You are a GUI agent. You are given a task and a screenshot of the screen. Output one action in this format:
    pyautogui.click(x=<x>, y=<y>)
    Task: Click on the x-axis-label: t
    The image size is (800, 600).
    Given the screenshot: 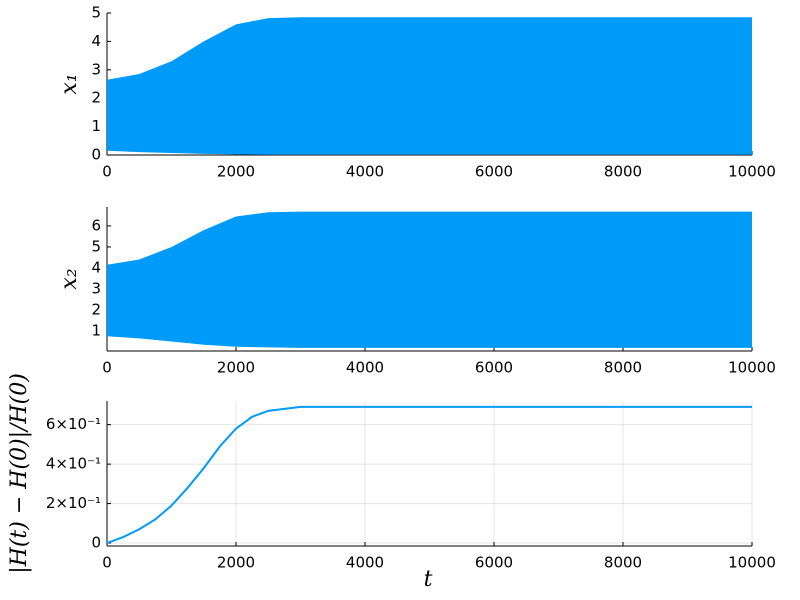 What is the action you would take?
    pyautogui.click(x=428, y=579)
    